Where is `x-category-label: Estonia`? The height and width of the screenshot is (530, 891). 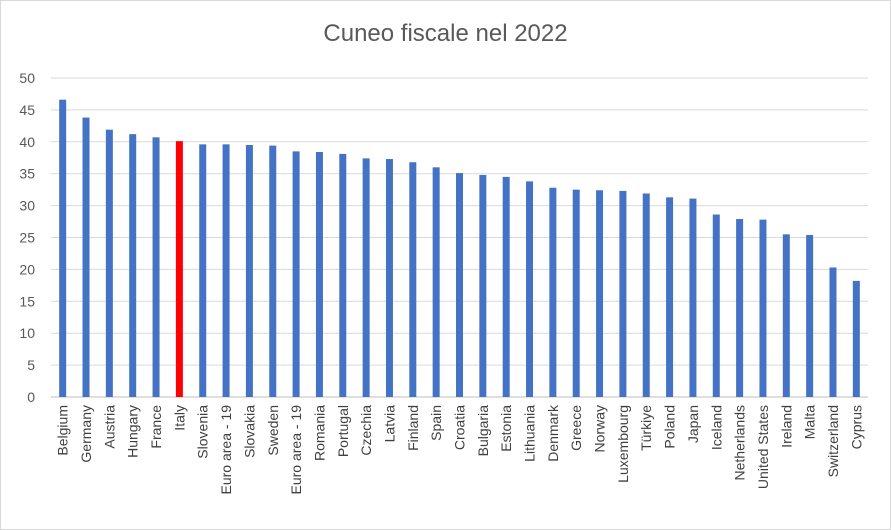
x-category-label: Estonia is located at coordinates (506, 428).